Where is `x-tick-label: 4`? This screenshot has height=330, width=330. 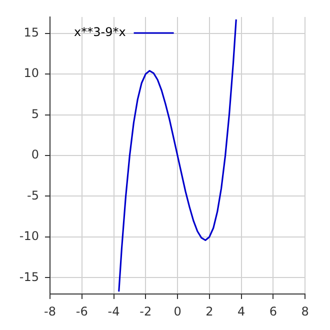 x-tick-label: 4 is located at coordinates (241, 311).